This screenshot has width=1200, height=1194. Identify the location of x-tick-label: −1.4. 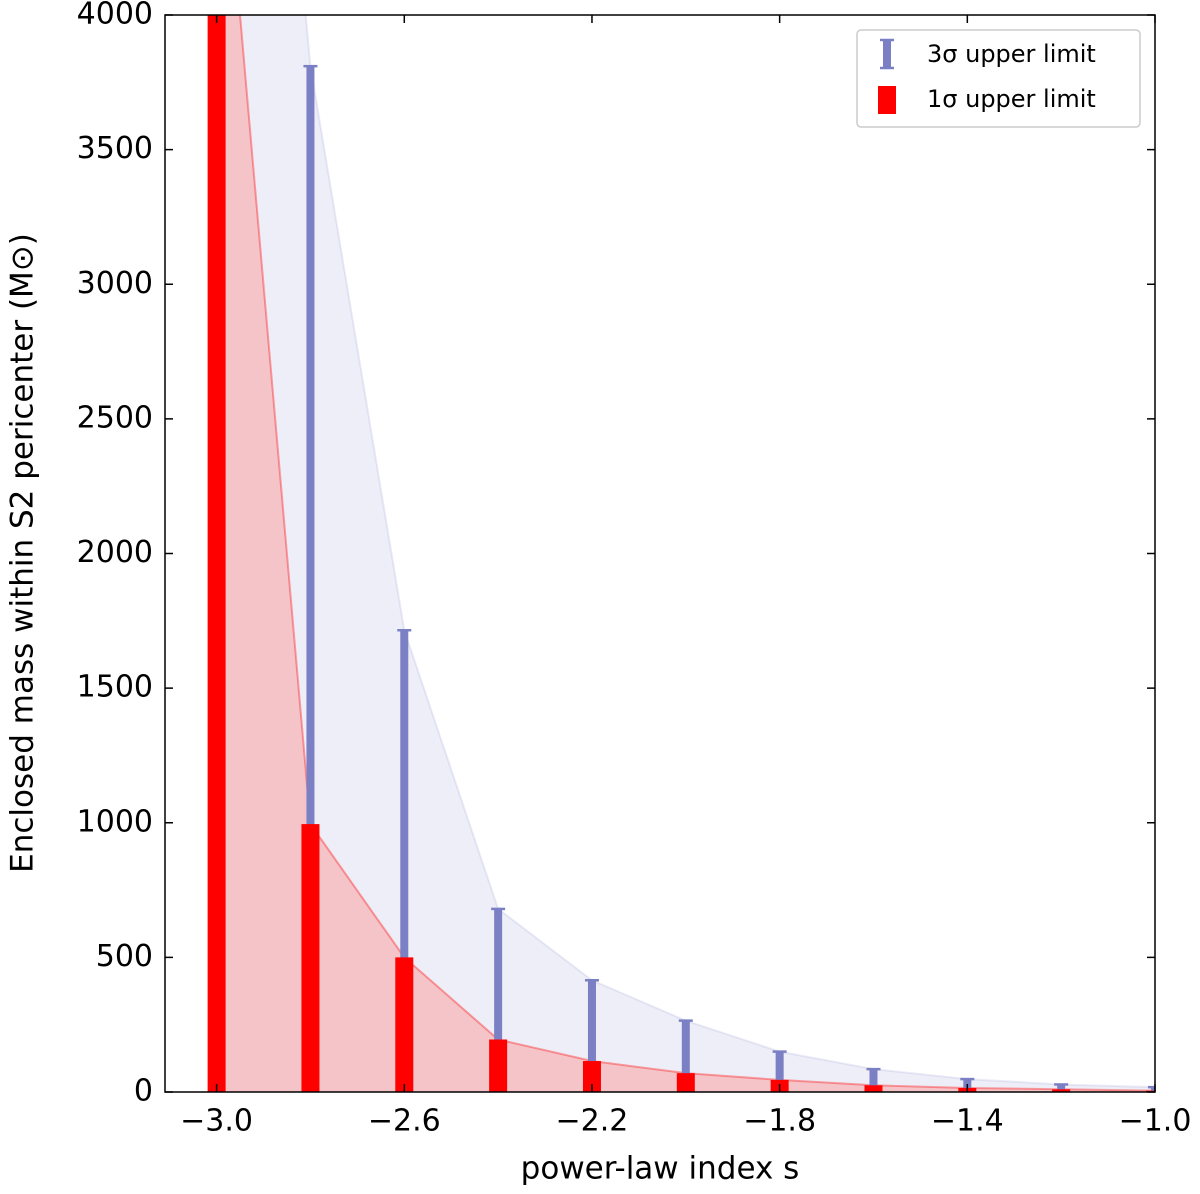
(967, 1121).